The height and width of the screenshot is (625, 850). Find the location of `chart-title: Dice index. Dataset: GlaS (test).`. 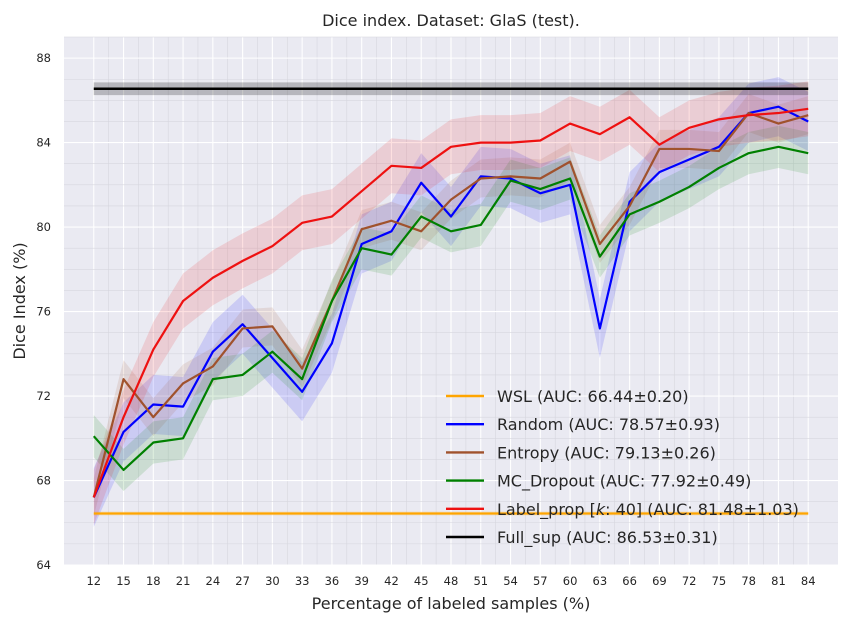

chart-title: Dice index. Dataset: GlaS (test). is located at coordinates (451, 20).